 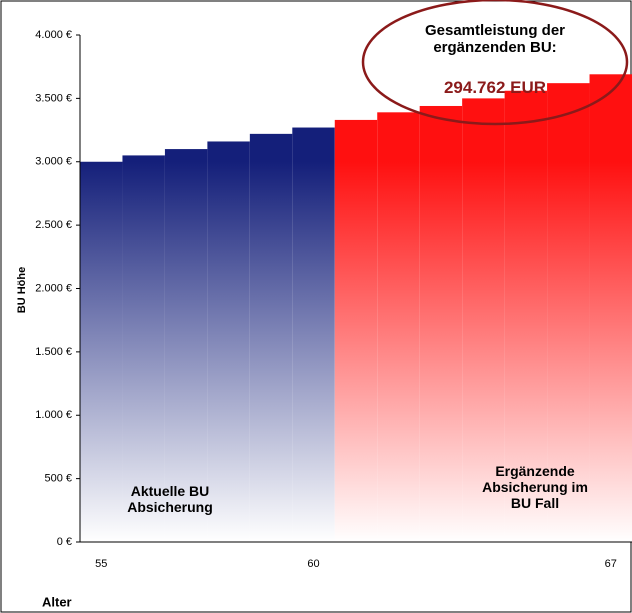 What do you see at coordinates (53, 162) in the screenshot?
I see `y-tick-label: 3.000 €` at bounding box center [53, 162].